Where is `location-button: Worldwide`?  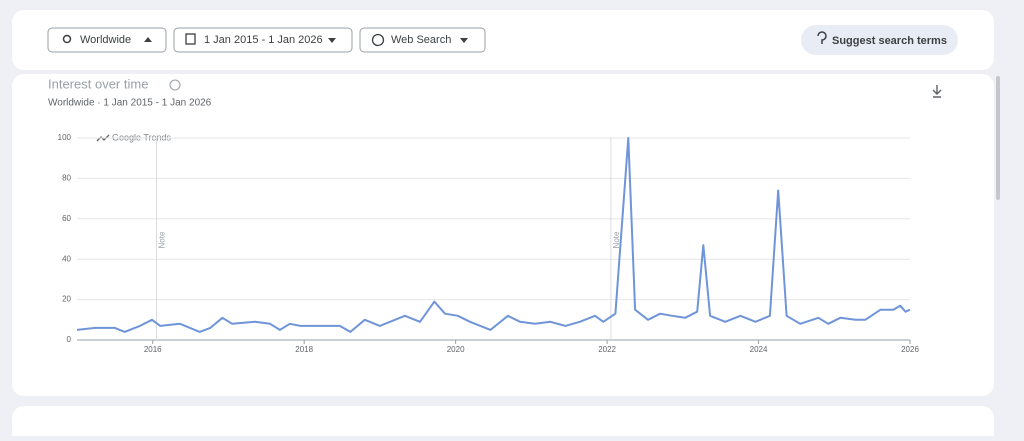 location-button: Worldwide is located at coordinates (107, 40).